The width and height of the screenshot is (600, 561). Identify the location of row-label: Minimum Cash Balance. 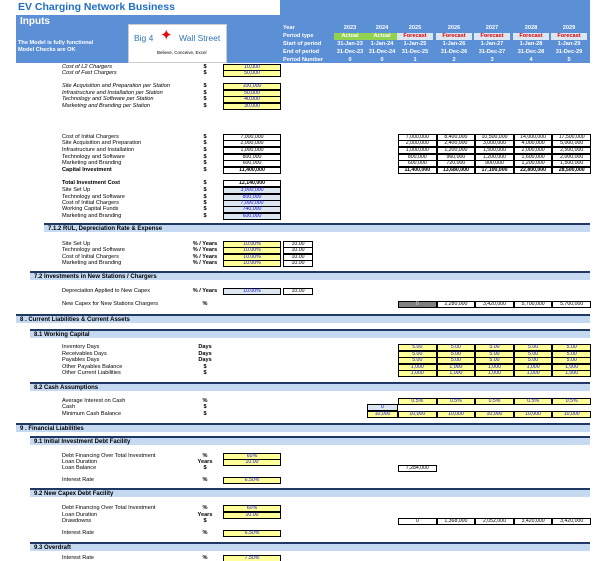
(92, 414).